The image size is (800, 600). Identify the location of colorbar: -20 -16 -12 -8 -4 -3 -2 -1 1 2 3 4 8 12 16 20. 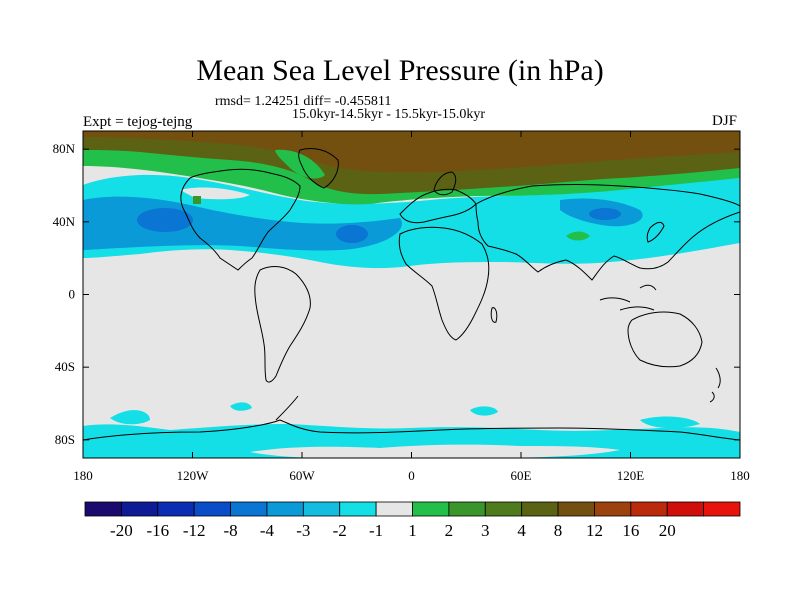
(412, 520).